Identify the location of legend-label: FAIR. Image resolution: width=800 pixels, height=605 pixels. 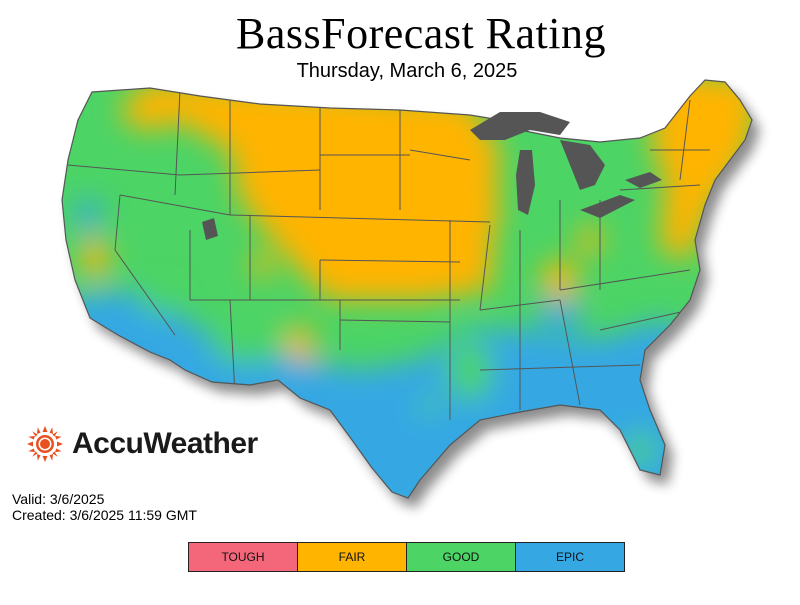
(352, 557).